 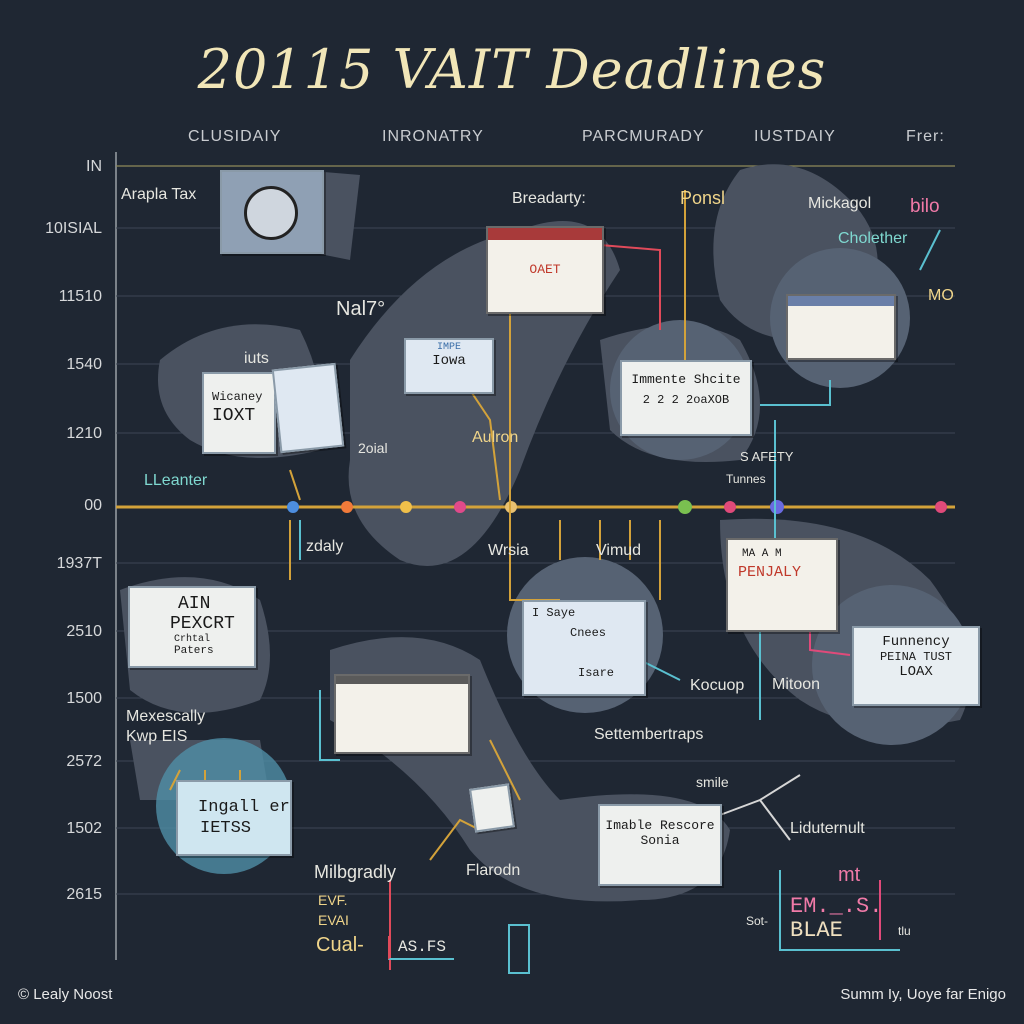 I want to click on row-label: 2572, so click(x=84, y=761).